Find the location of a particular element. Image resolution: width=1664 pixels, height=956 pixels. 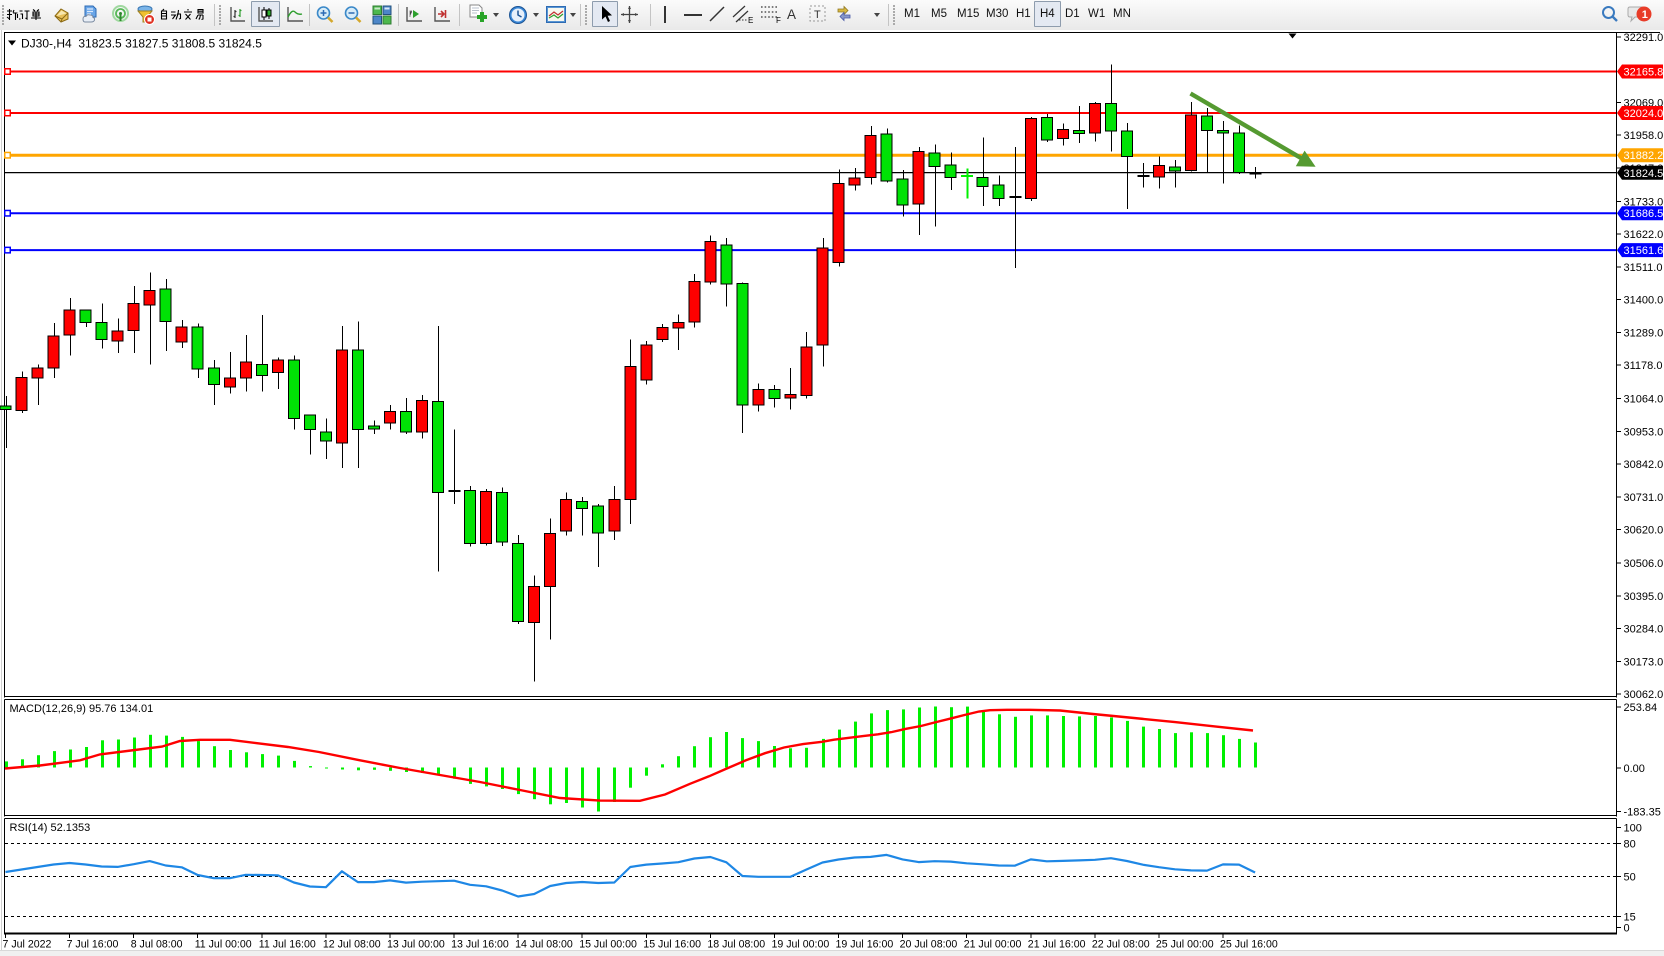

svg-text: 13 Jul 00:00 is located at coordinates (416, 945).